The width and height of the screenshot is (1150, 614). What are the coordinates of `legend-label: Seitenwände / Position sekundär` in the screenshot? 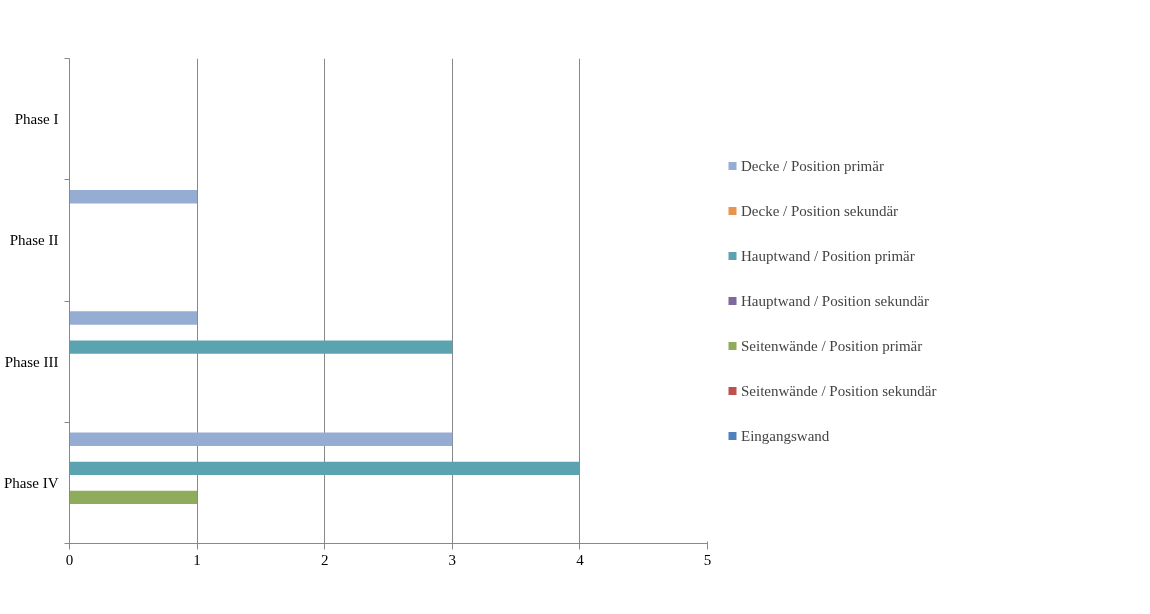 It's located at (839, 390).